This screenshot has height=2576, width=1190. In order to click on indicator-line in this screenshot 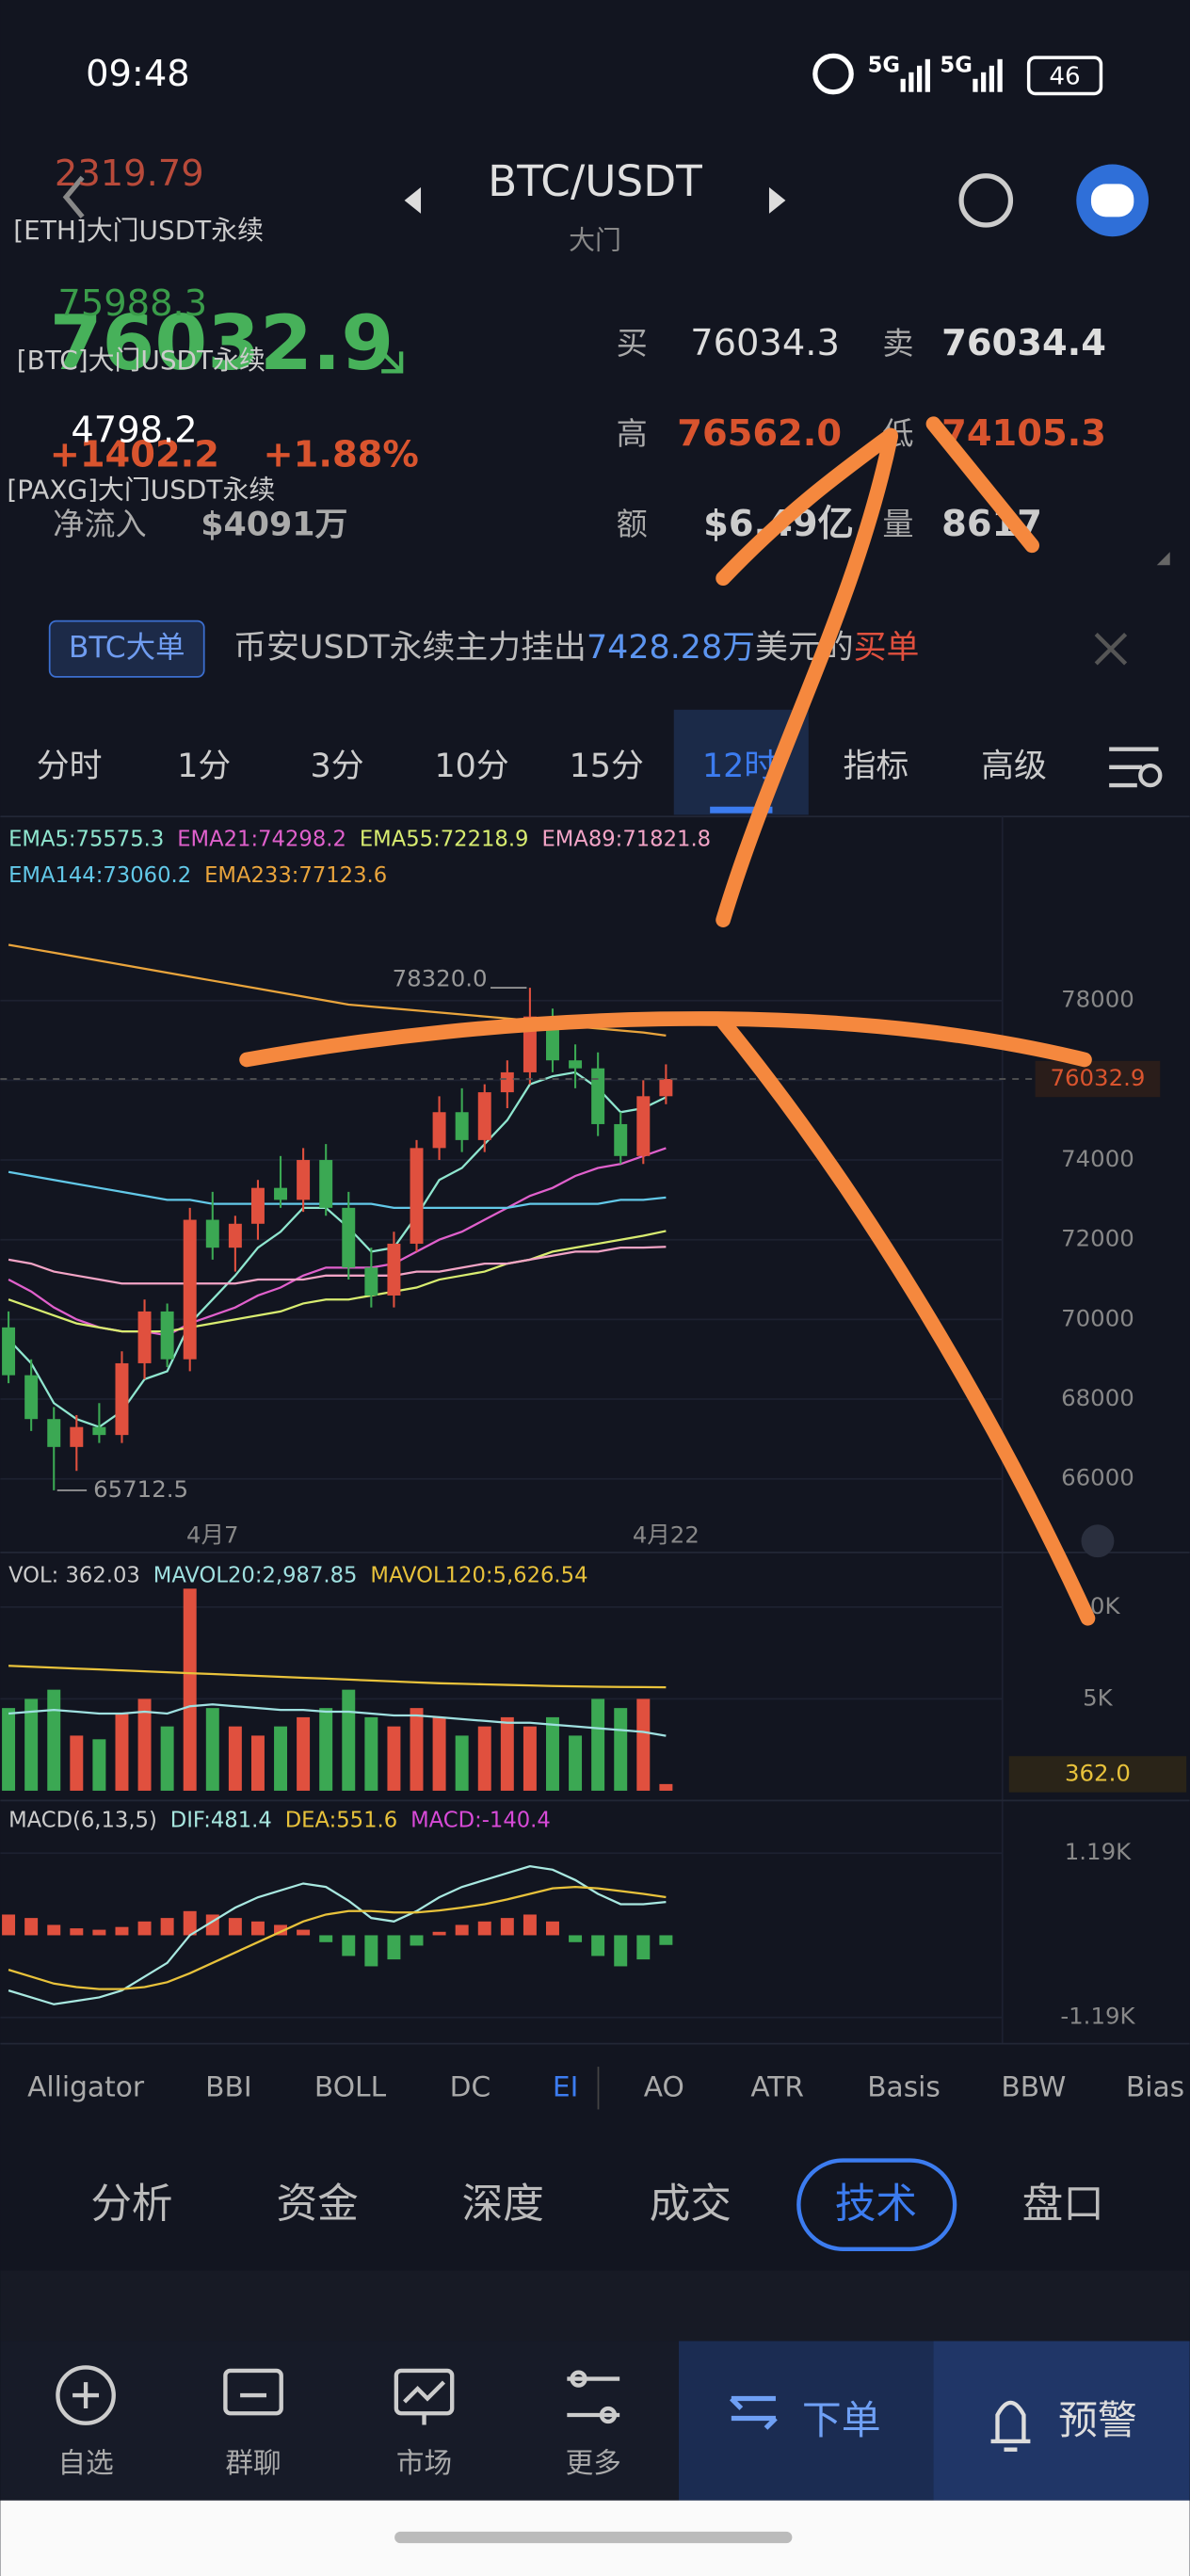, I will do `click(337, 1720)`.